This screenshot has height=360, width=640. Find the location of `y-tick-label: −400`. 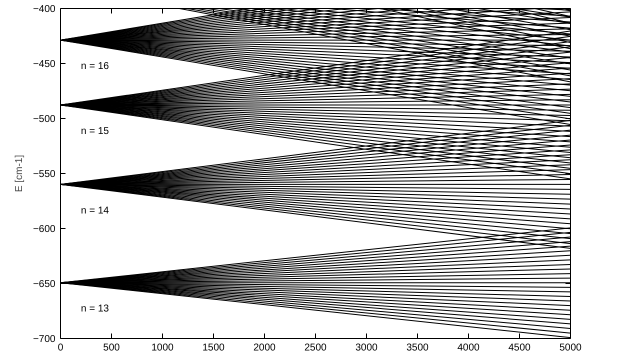

y-tick-label: −400 is located at coordinates (44, 9).